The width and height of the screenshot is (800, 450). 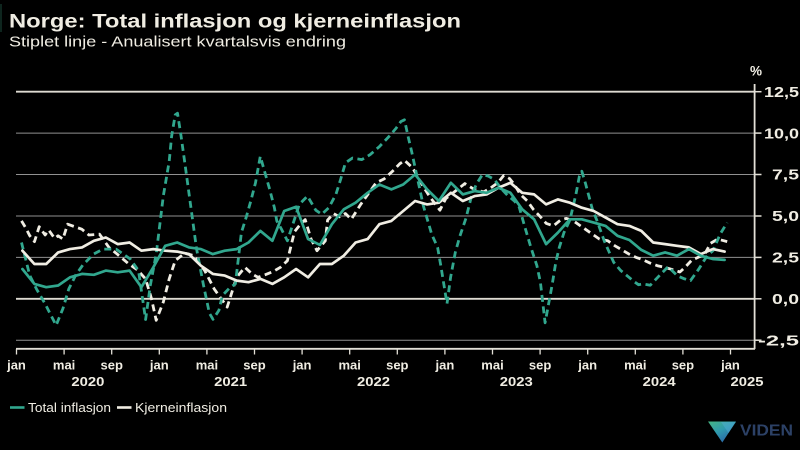 What do you see at coordinates (785, 299) in the screenshot?
I see `svg-text: 0,0` at bounding box center [785, 299].